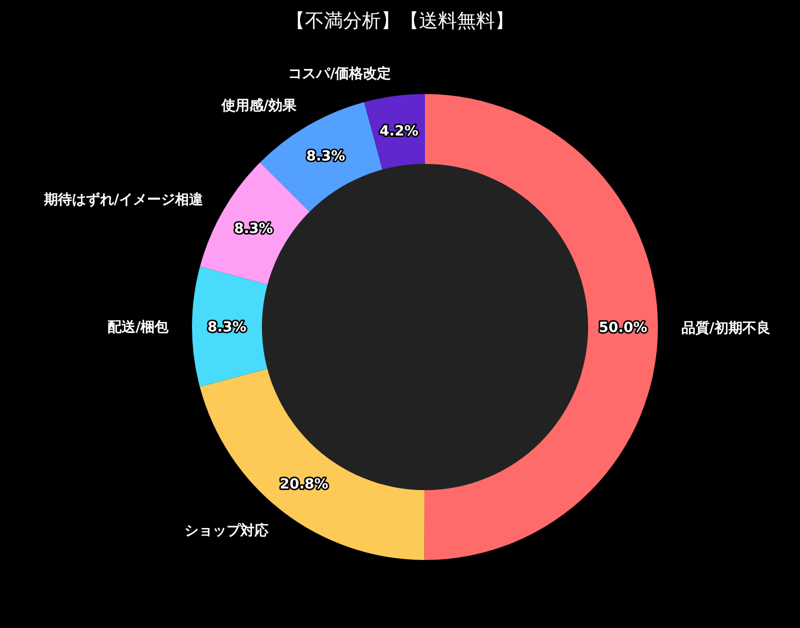  What do you see at coordinates (400, 21) in the screenshot?
I see `chart-title: 【不満分析】【送料無料】` at bounding box center [400, 21].